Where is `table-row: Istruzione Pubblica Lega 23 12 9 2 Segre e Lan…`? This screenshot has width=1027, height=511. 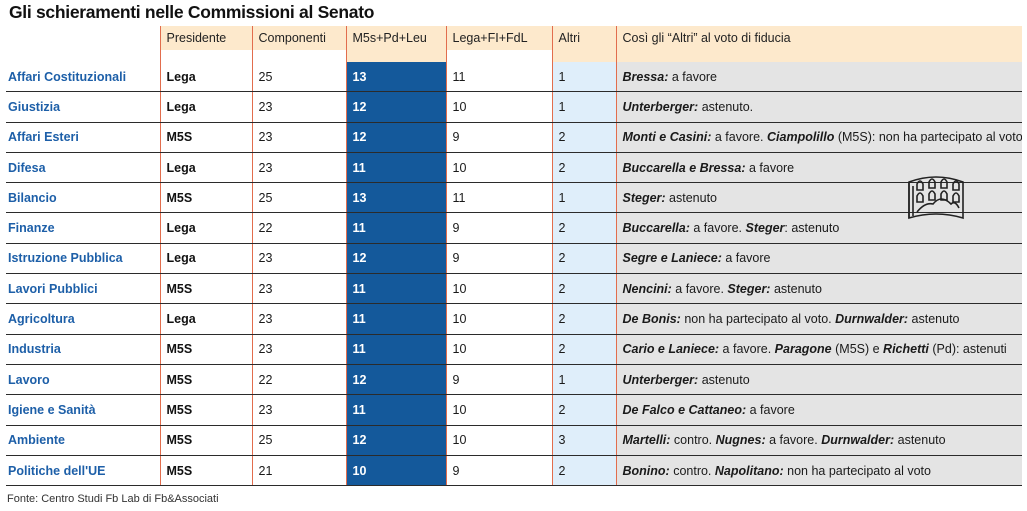 table-row: Istruzione Pubblica Lega 23 12 9 2 Segre e Lan… is located at coordinates (514, 259).